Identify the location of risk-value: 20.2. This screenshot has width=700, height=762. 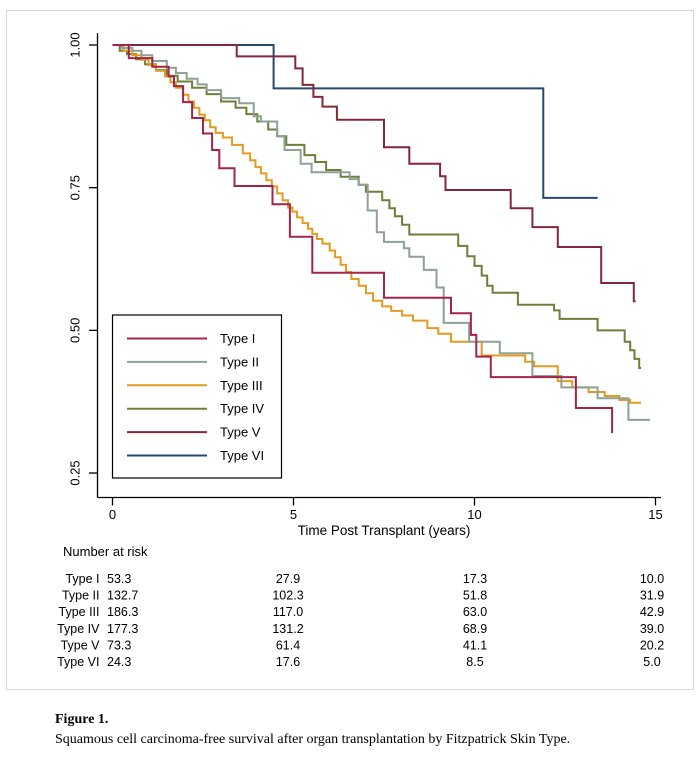
(652, 645).